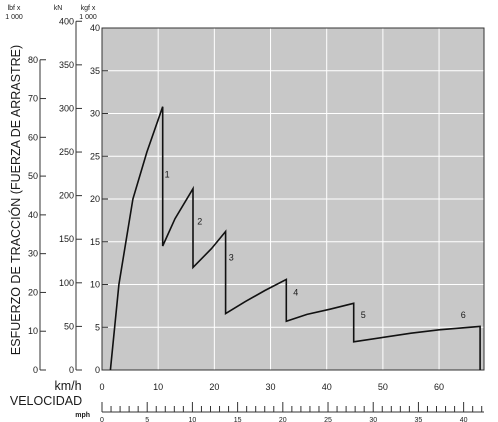 The width and height of the screenshot is (498, 422). Describe the element at coordinates (66, 239) in the screenshot. I see `y-tick-label: 150` at that location.